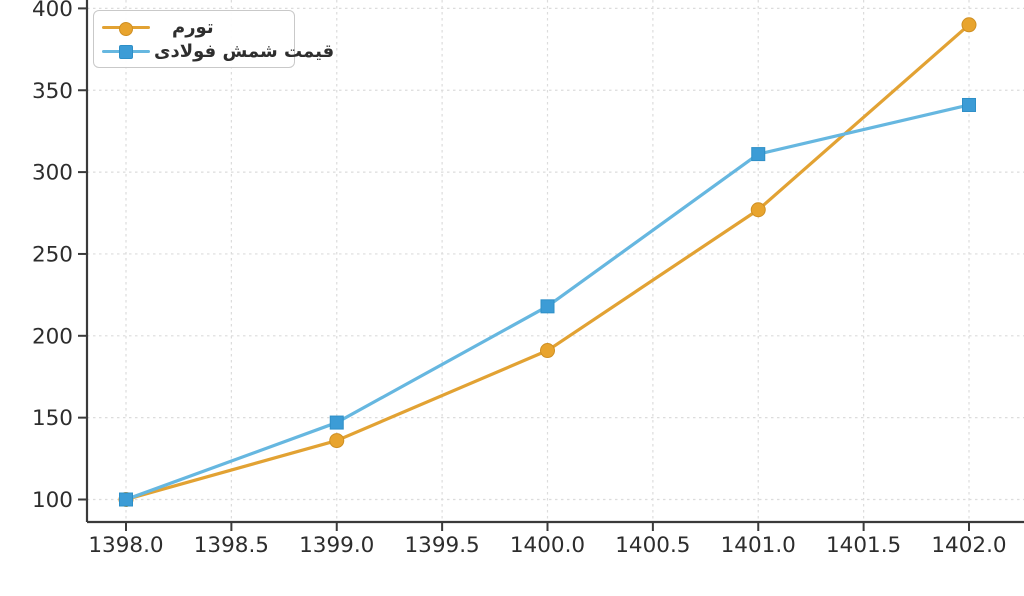  I want to click on inflation-line-marker-icon, so click(126, 28).